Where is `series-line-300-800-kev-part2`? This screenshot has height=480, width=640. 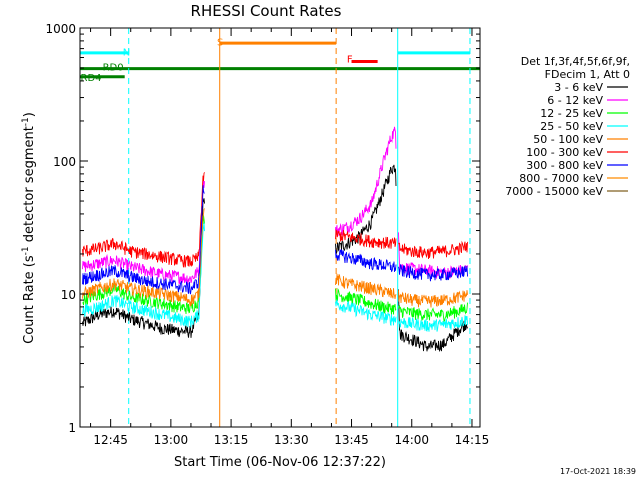
series-line-300-800-kev-part2 is located at coordinates (433, 272).